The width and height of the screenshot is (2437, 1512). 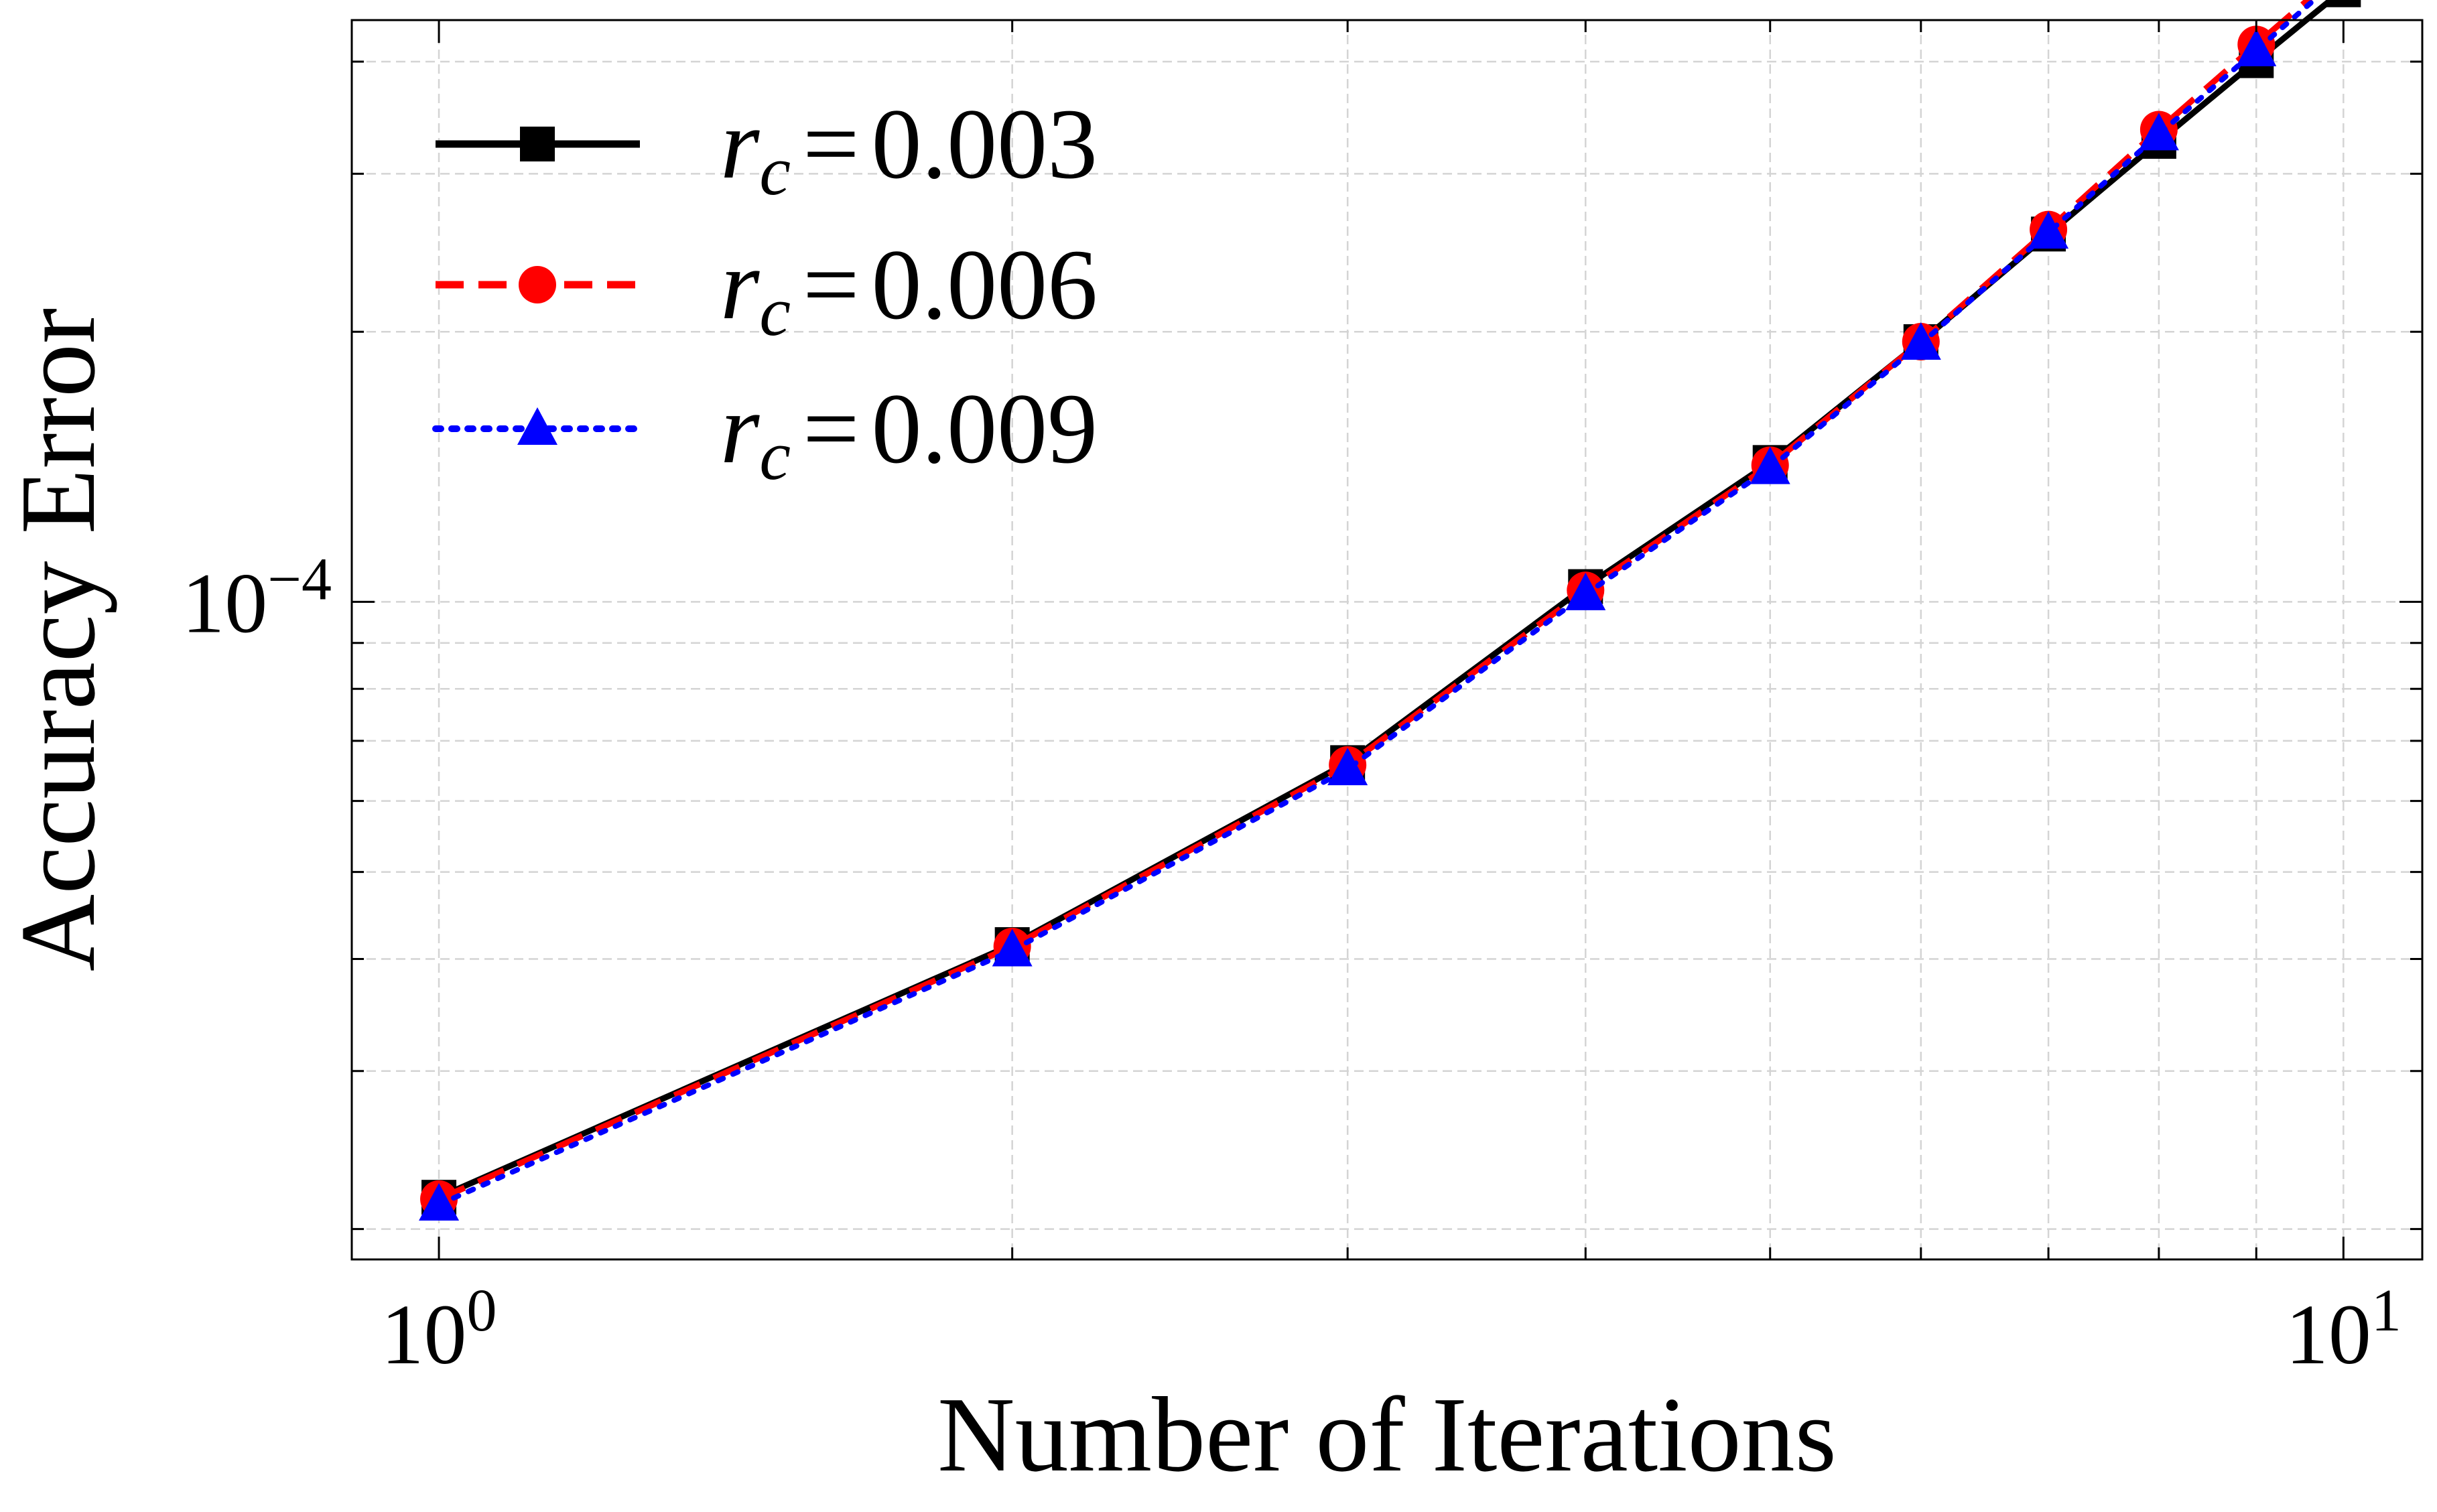 I want to click on legend-item: rc = 0.009, so click(x=765, y=433).